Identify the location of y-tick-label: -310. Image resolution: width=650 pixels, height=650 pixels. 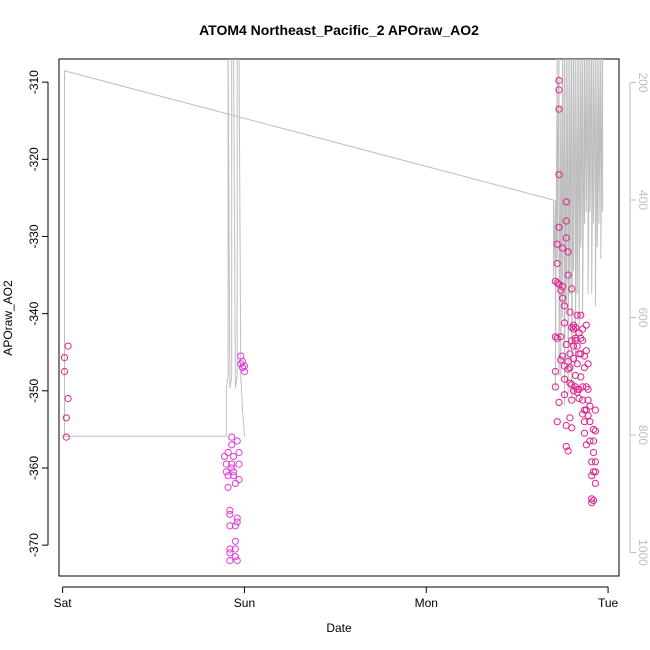
(34, 82).